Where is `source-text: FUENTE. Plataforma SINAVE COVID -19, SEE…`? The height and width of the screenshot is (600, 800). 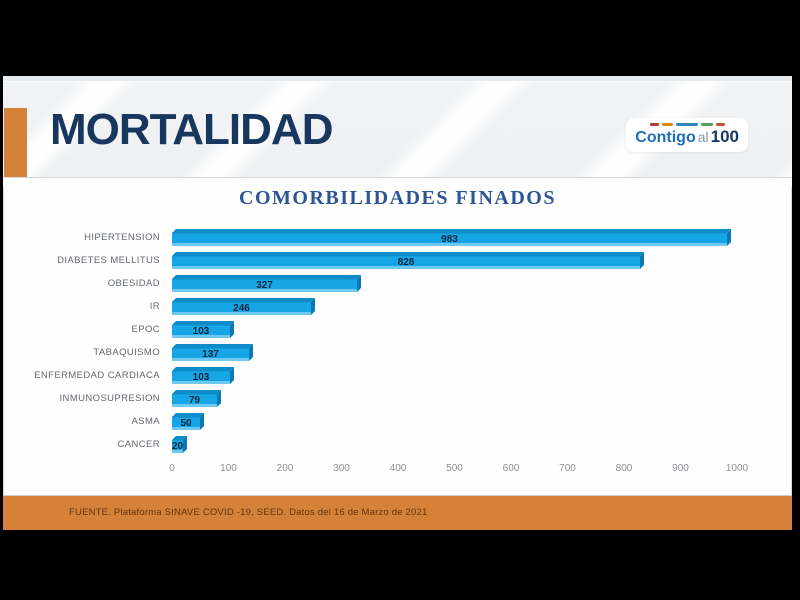
source-text: FUENTE. Plataforma SINAVE COVID -19, SEE… is located at coordinates (248, 512).